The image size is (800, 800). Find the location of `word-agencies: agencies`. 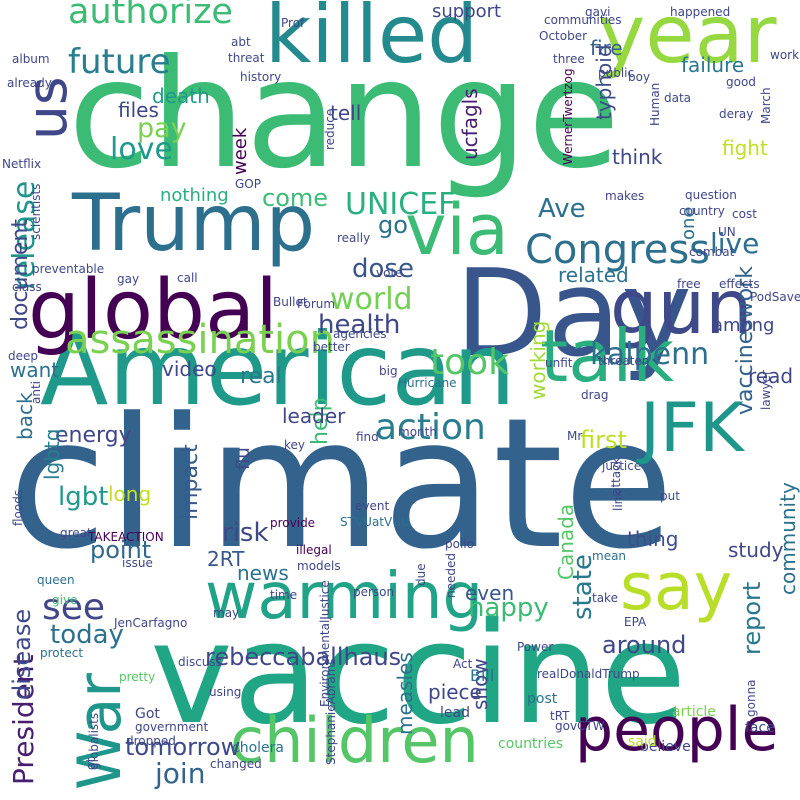

word-agencies: agencies is located at coordinates (360, 334).